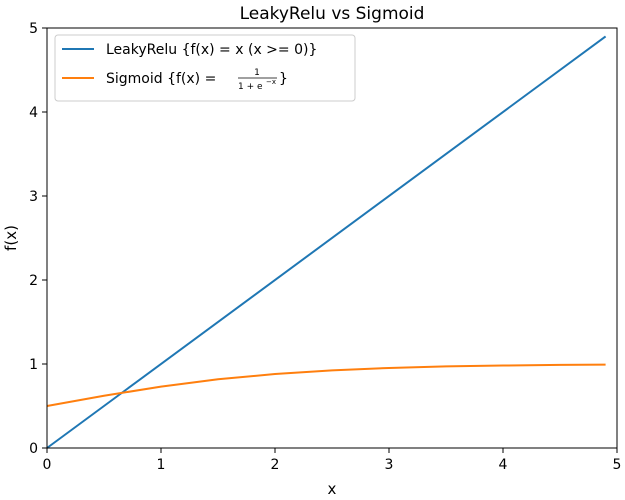  What do you see at coordinates (332, 14) in the screenshot?
I see `chart-title: LeakyRelu vs Sigmoid` at bounding box center [332, 14].